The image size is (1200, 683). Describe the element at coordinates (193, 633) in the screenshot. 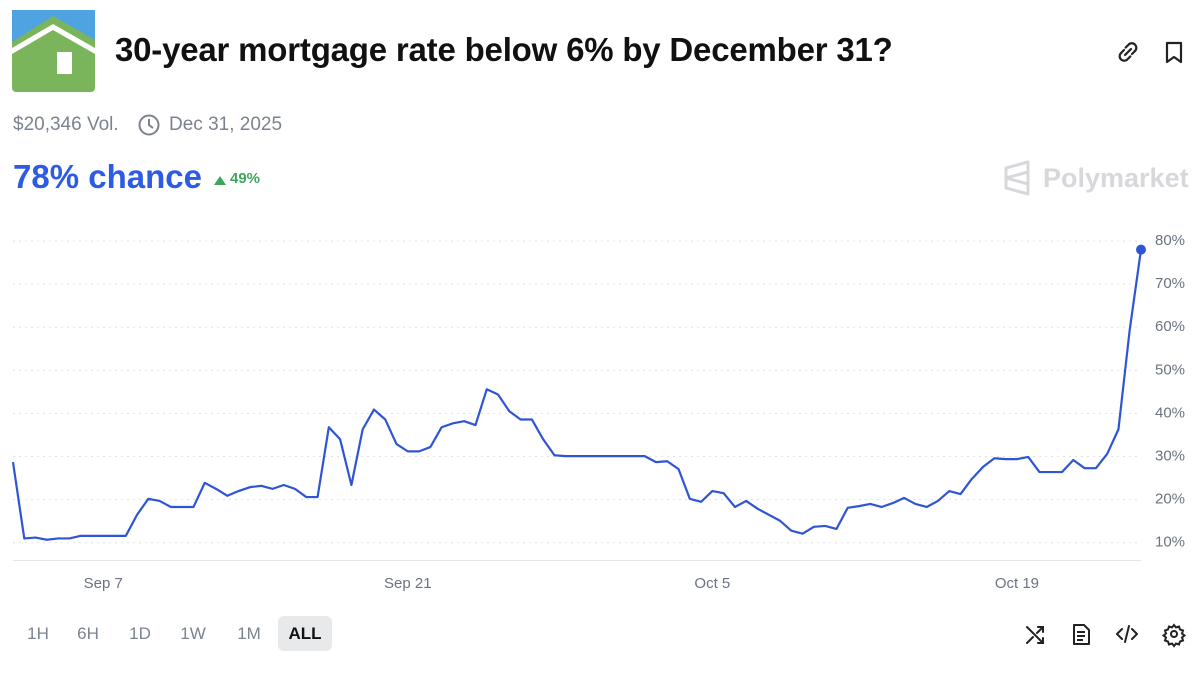

I see `timeframe-button: 1W` at that location.